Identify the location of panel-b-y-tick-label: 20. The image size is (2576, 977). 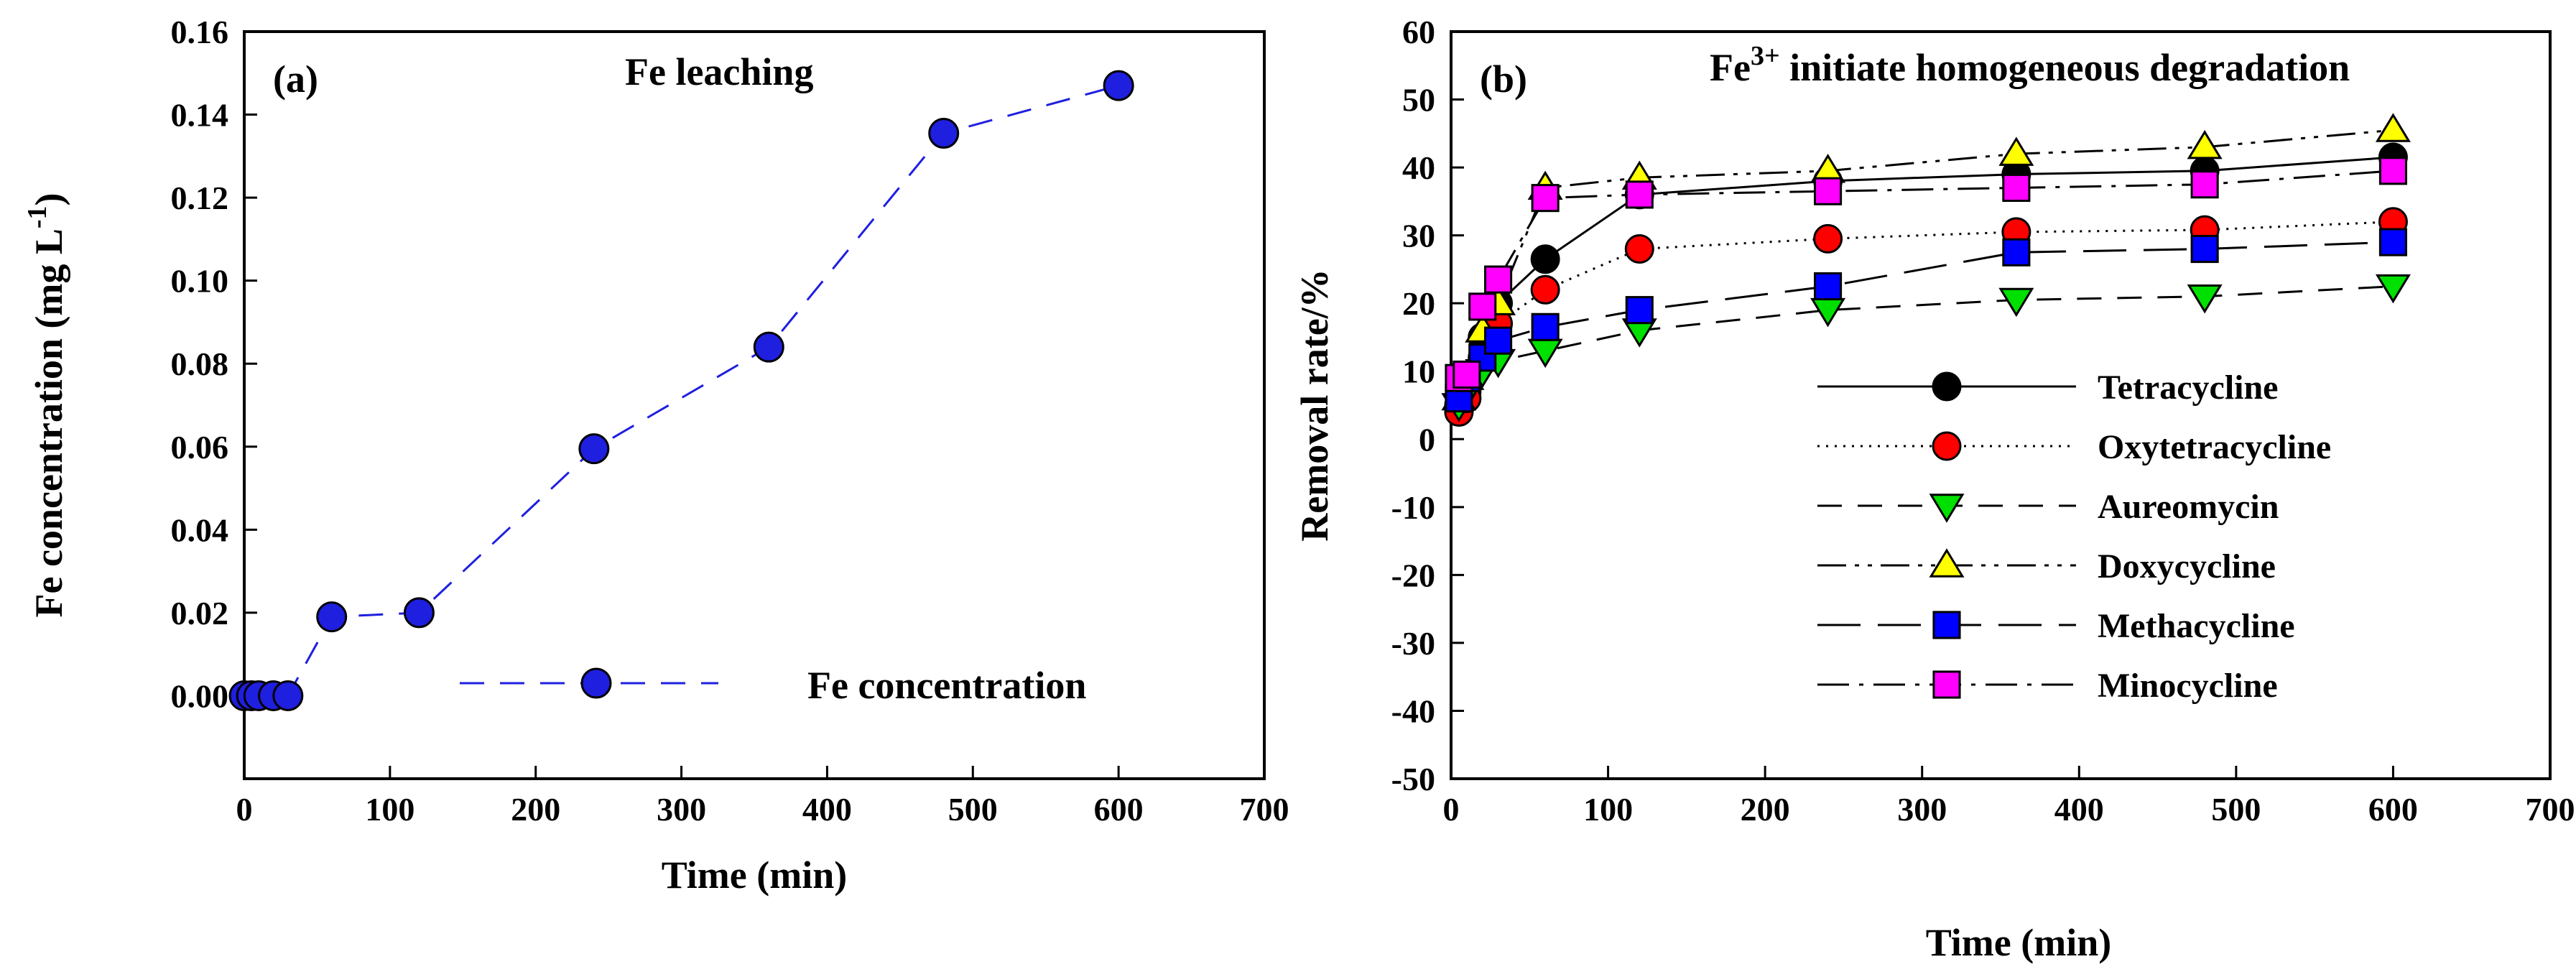
(1418, 303).